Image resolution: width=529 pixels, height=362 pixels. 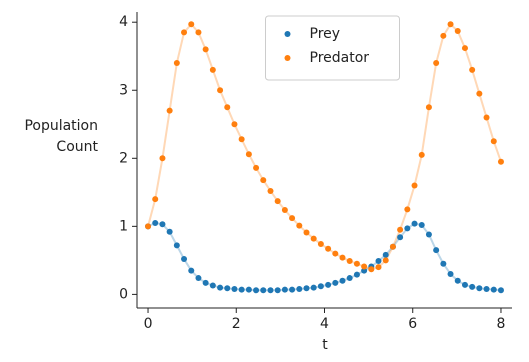 I want to click on legend-label: Prey, so click(x=325, y=34).